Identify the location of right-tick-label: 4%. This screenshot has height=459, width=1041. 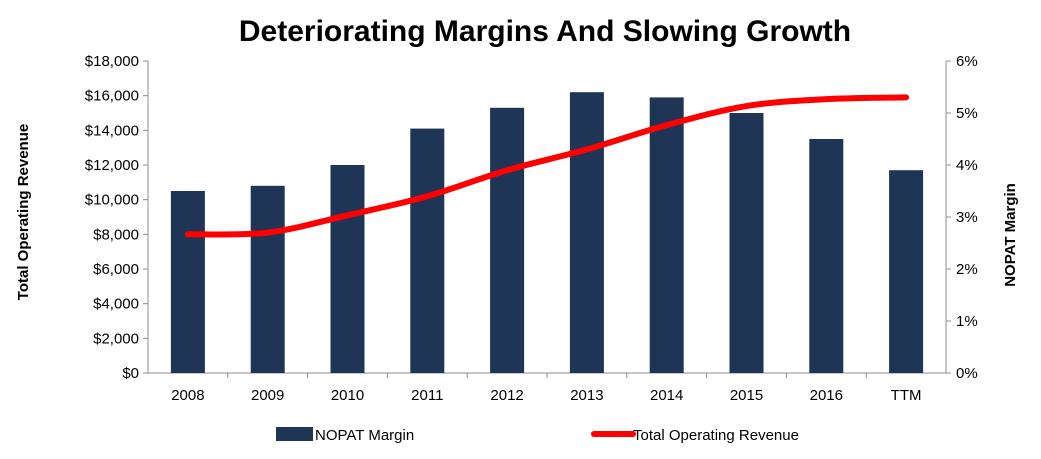
(967, 165).